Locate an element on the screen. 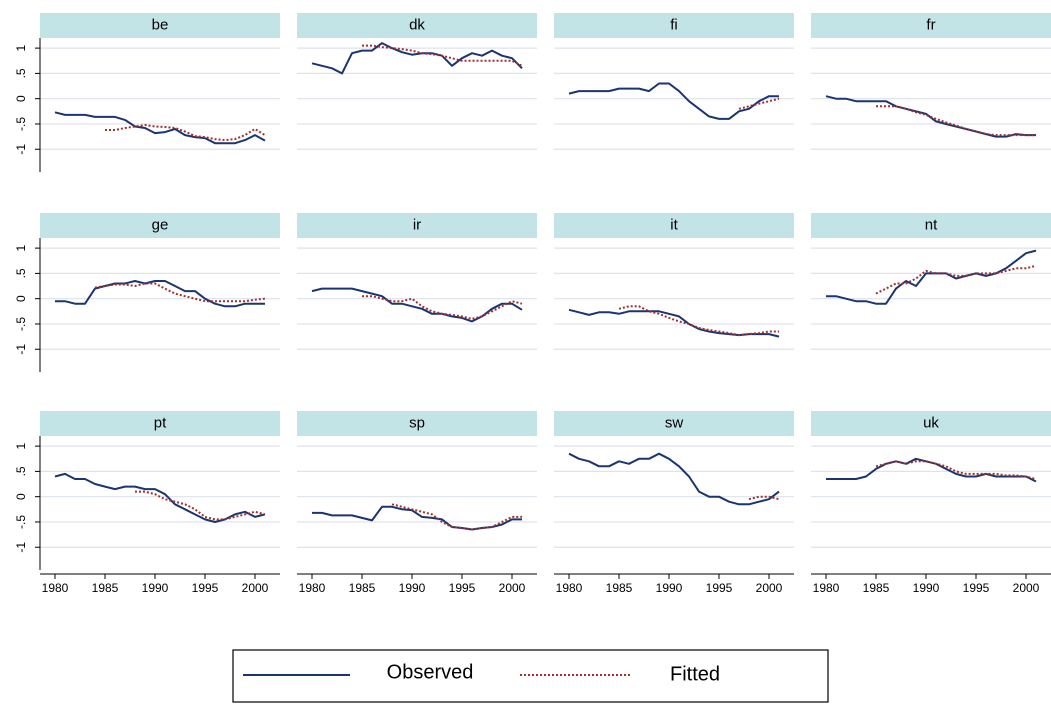  panel-title: uk is located at coordinates (931, 422).